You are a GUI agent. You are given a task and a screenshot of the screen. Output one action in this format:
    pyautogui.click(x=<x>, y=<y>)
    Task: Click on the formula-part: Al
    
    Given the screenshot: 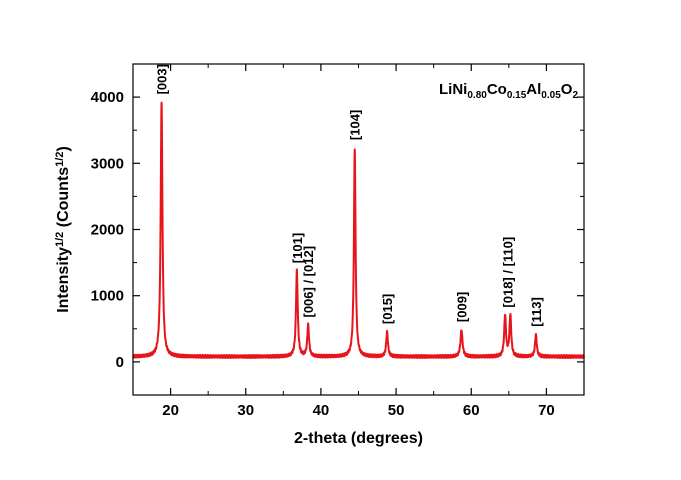 What is the action you would take?
    pyautogui.click(x=533, y=89)
    